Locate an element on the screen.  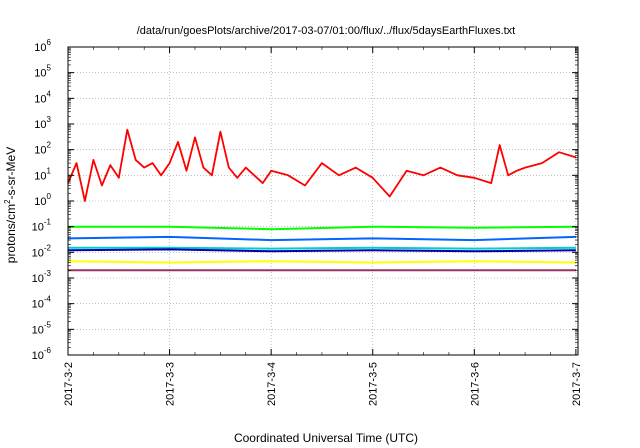
x-tick-label: 2017-3-5 is located at coordinates (374, 384).